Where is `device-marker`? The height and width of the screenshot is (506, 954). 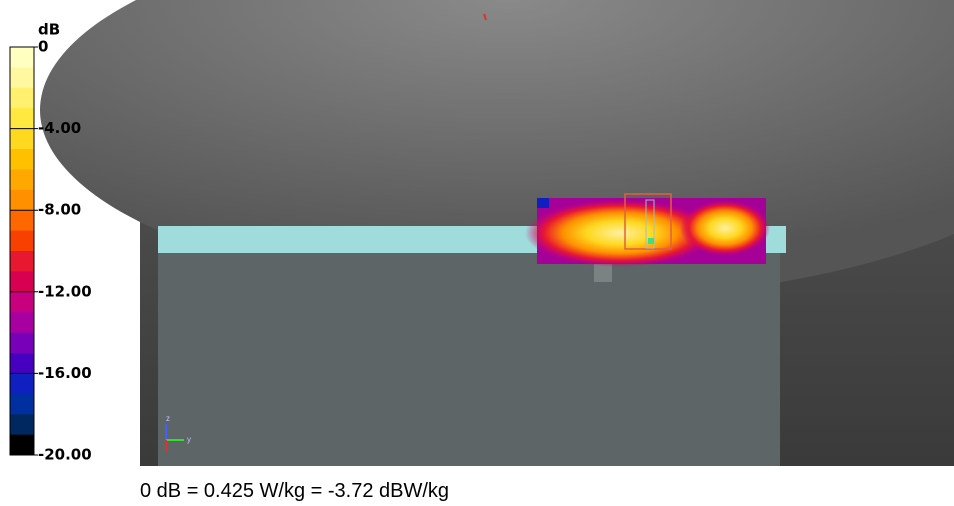 device-marker is located at coordinates (651, 241).